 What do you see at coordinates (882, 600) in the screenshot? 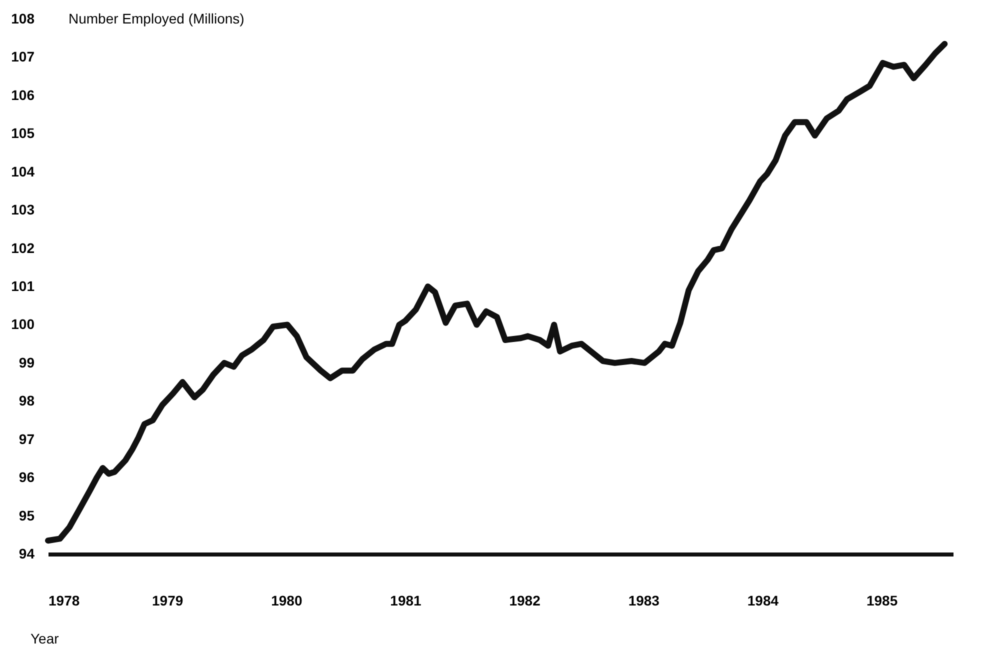
I see `x-tick-label: 1985` at bounding box center [882, 600].